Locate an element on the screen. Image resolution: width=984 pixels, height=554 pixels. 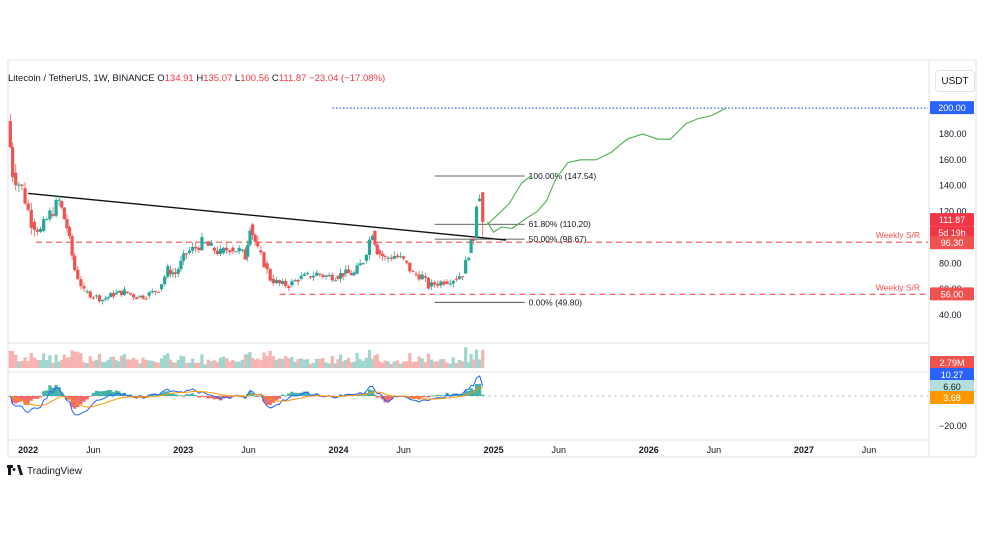
macd-value-tag-bg is located at coordinates (952, 386).